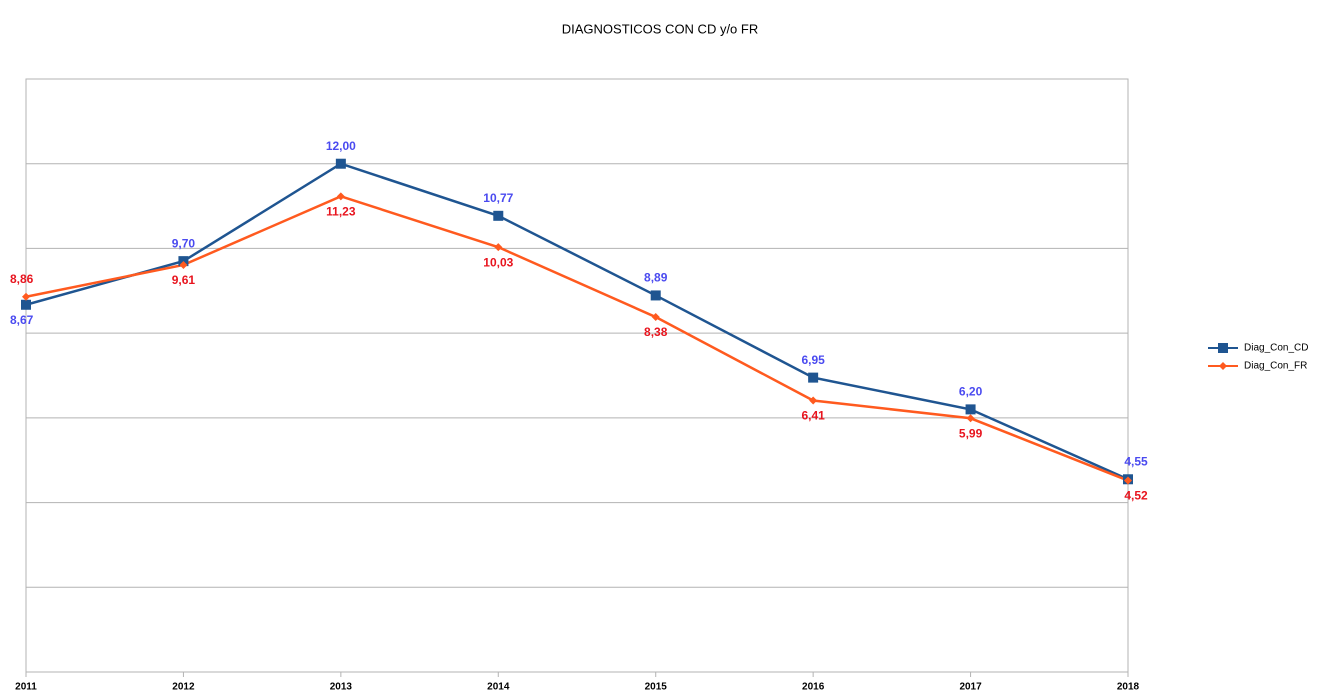  Describe the element at coordinates (26, 686) in the screenshot. I see `x-tick-label: 2011` at that location.